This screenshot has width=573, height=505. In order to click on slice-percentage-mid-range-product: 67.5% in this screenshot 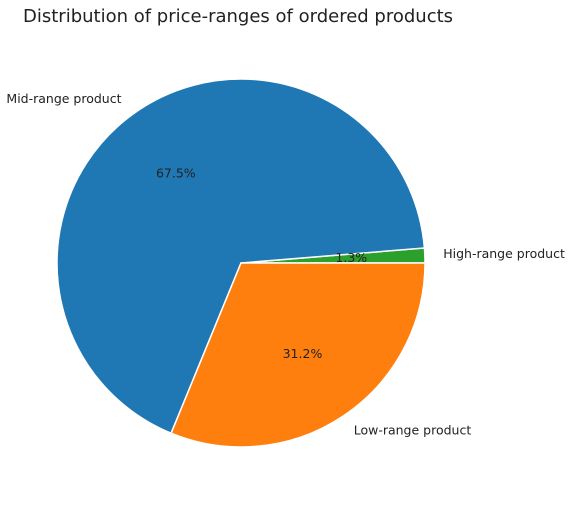, I will do `click(176, 172)`.